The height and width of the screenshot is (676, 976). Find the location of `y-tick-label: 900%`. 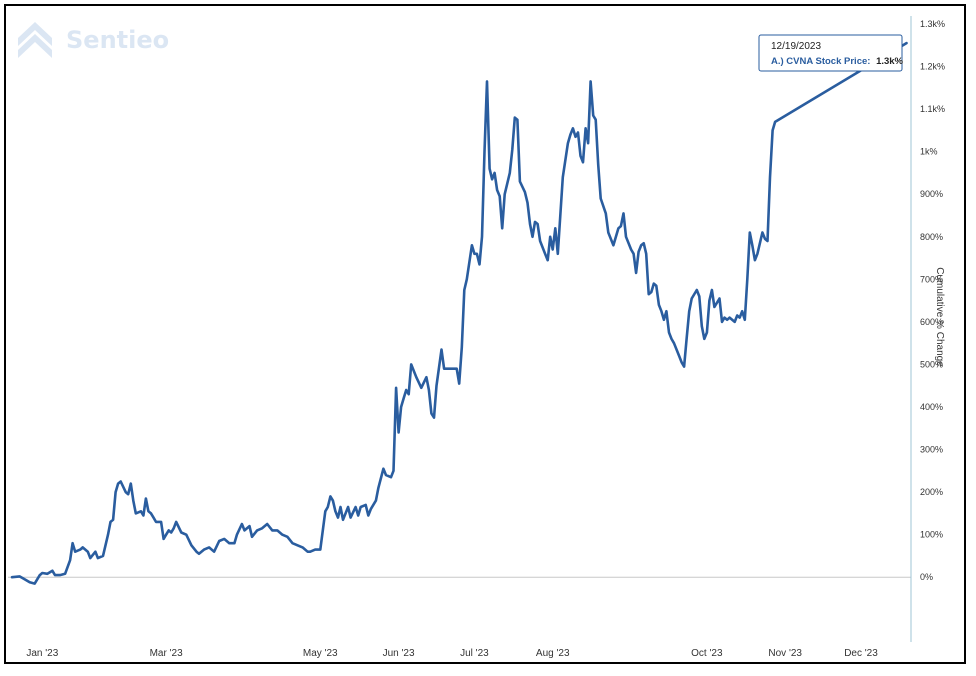

y-tick-label: 900% is located at coordinates (931, 194).